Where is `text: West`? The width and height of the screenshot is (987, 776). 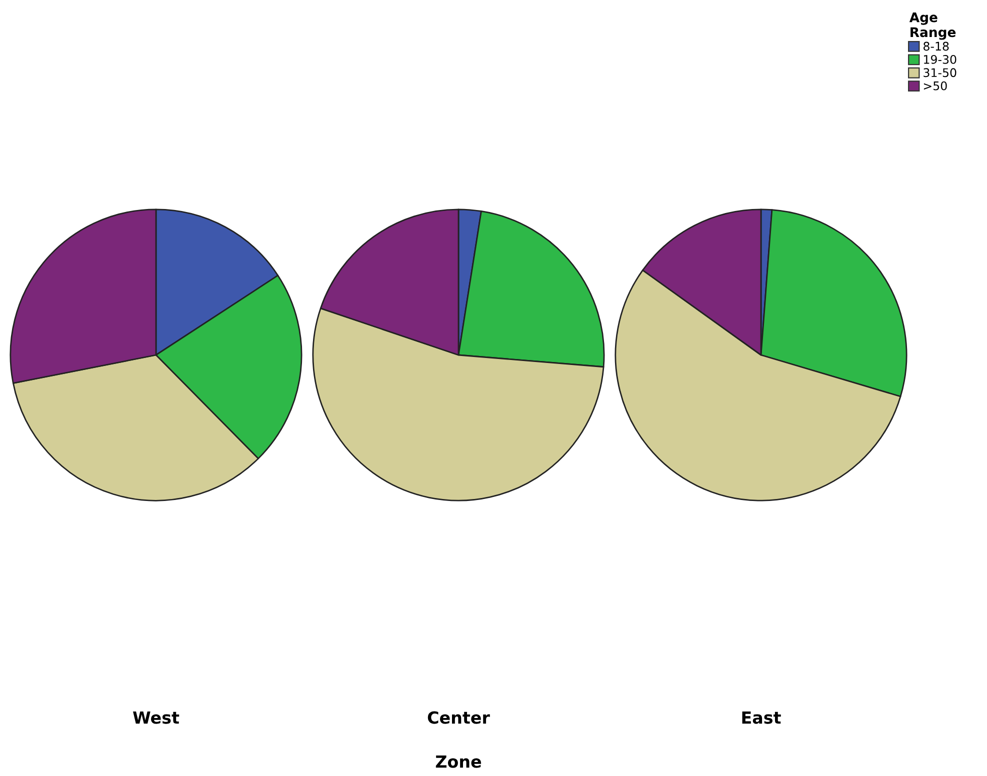 text: West is located at coordinates (156, 717).